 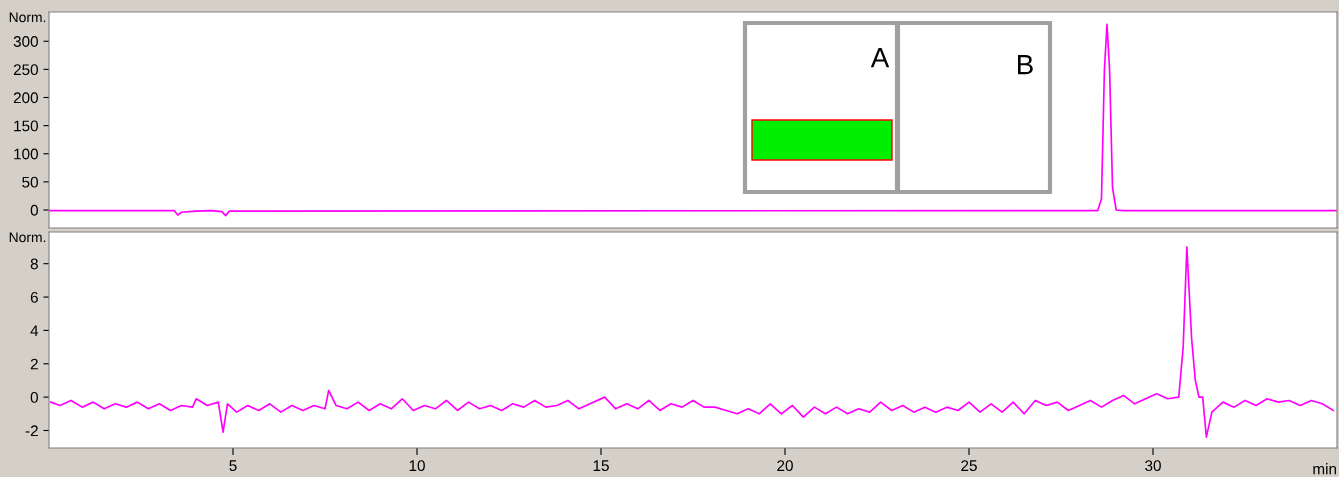 I want to click on x-tick-label: 5, so click(x=233, y=466).